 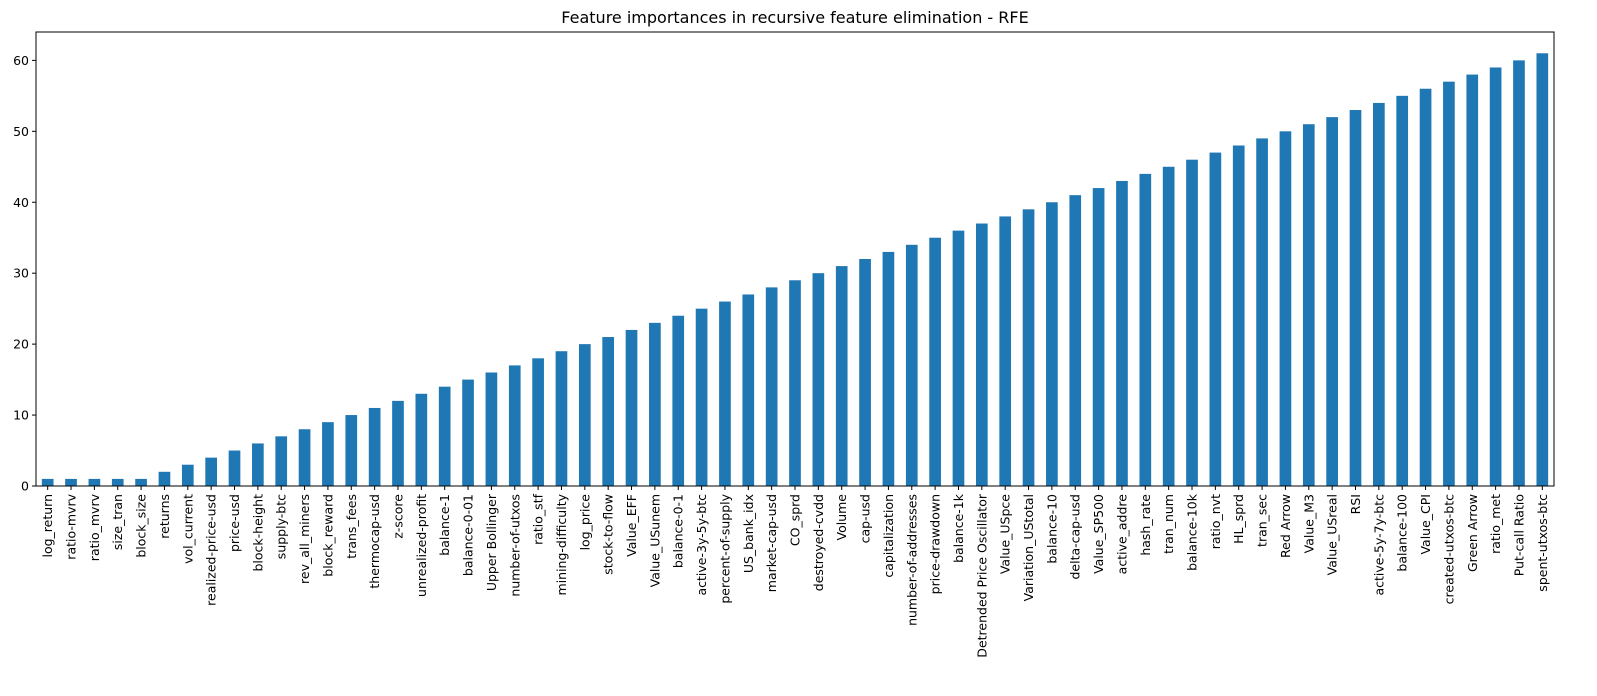 What do you see at coordinates (1145, 525) in the screenshot?
I see `x-tick-label: hash_rate` at bounding box center [1145, 525].